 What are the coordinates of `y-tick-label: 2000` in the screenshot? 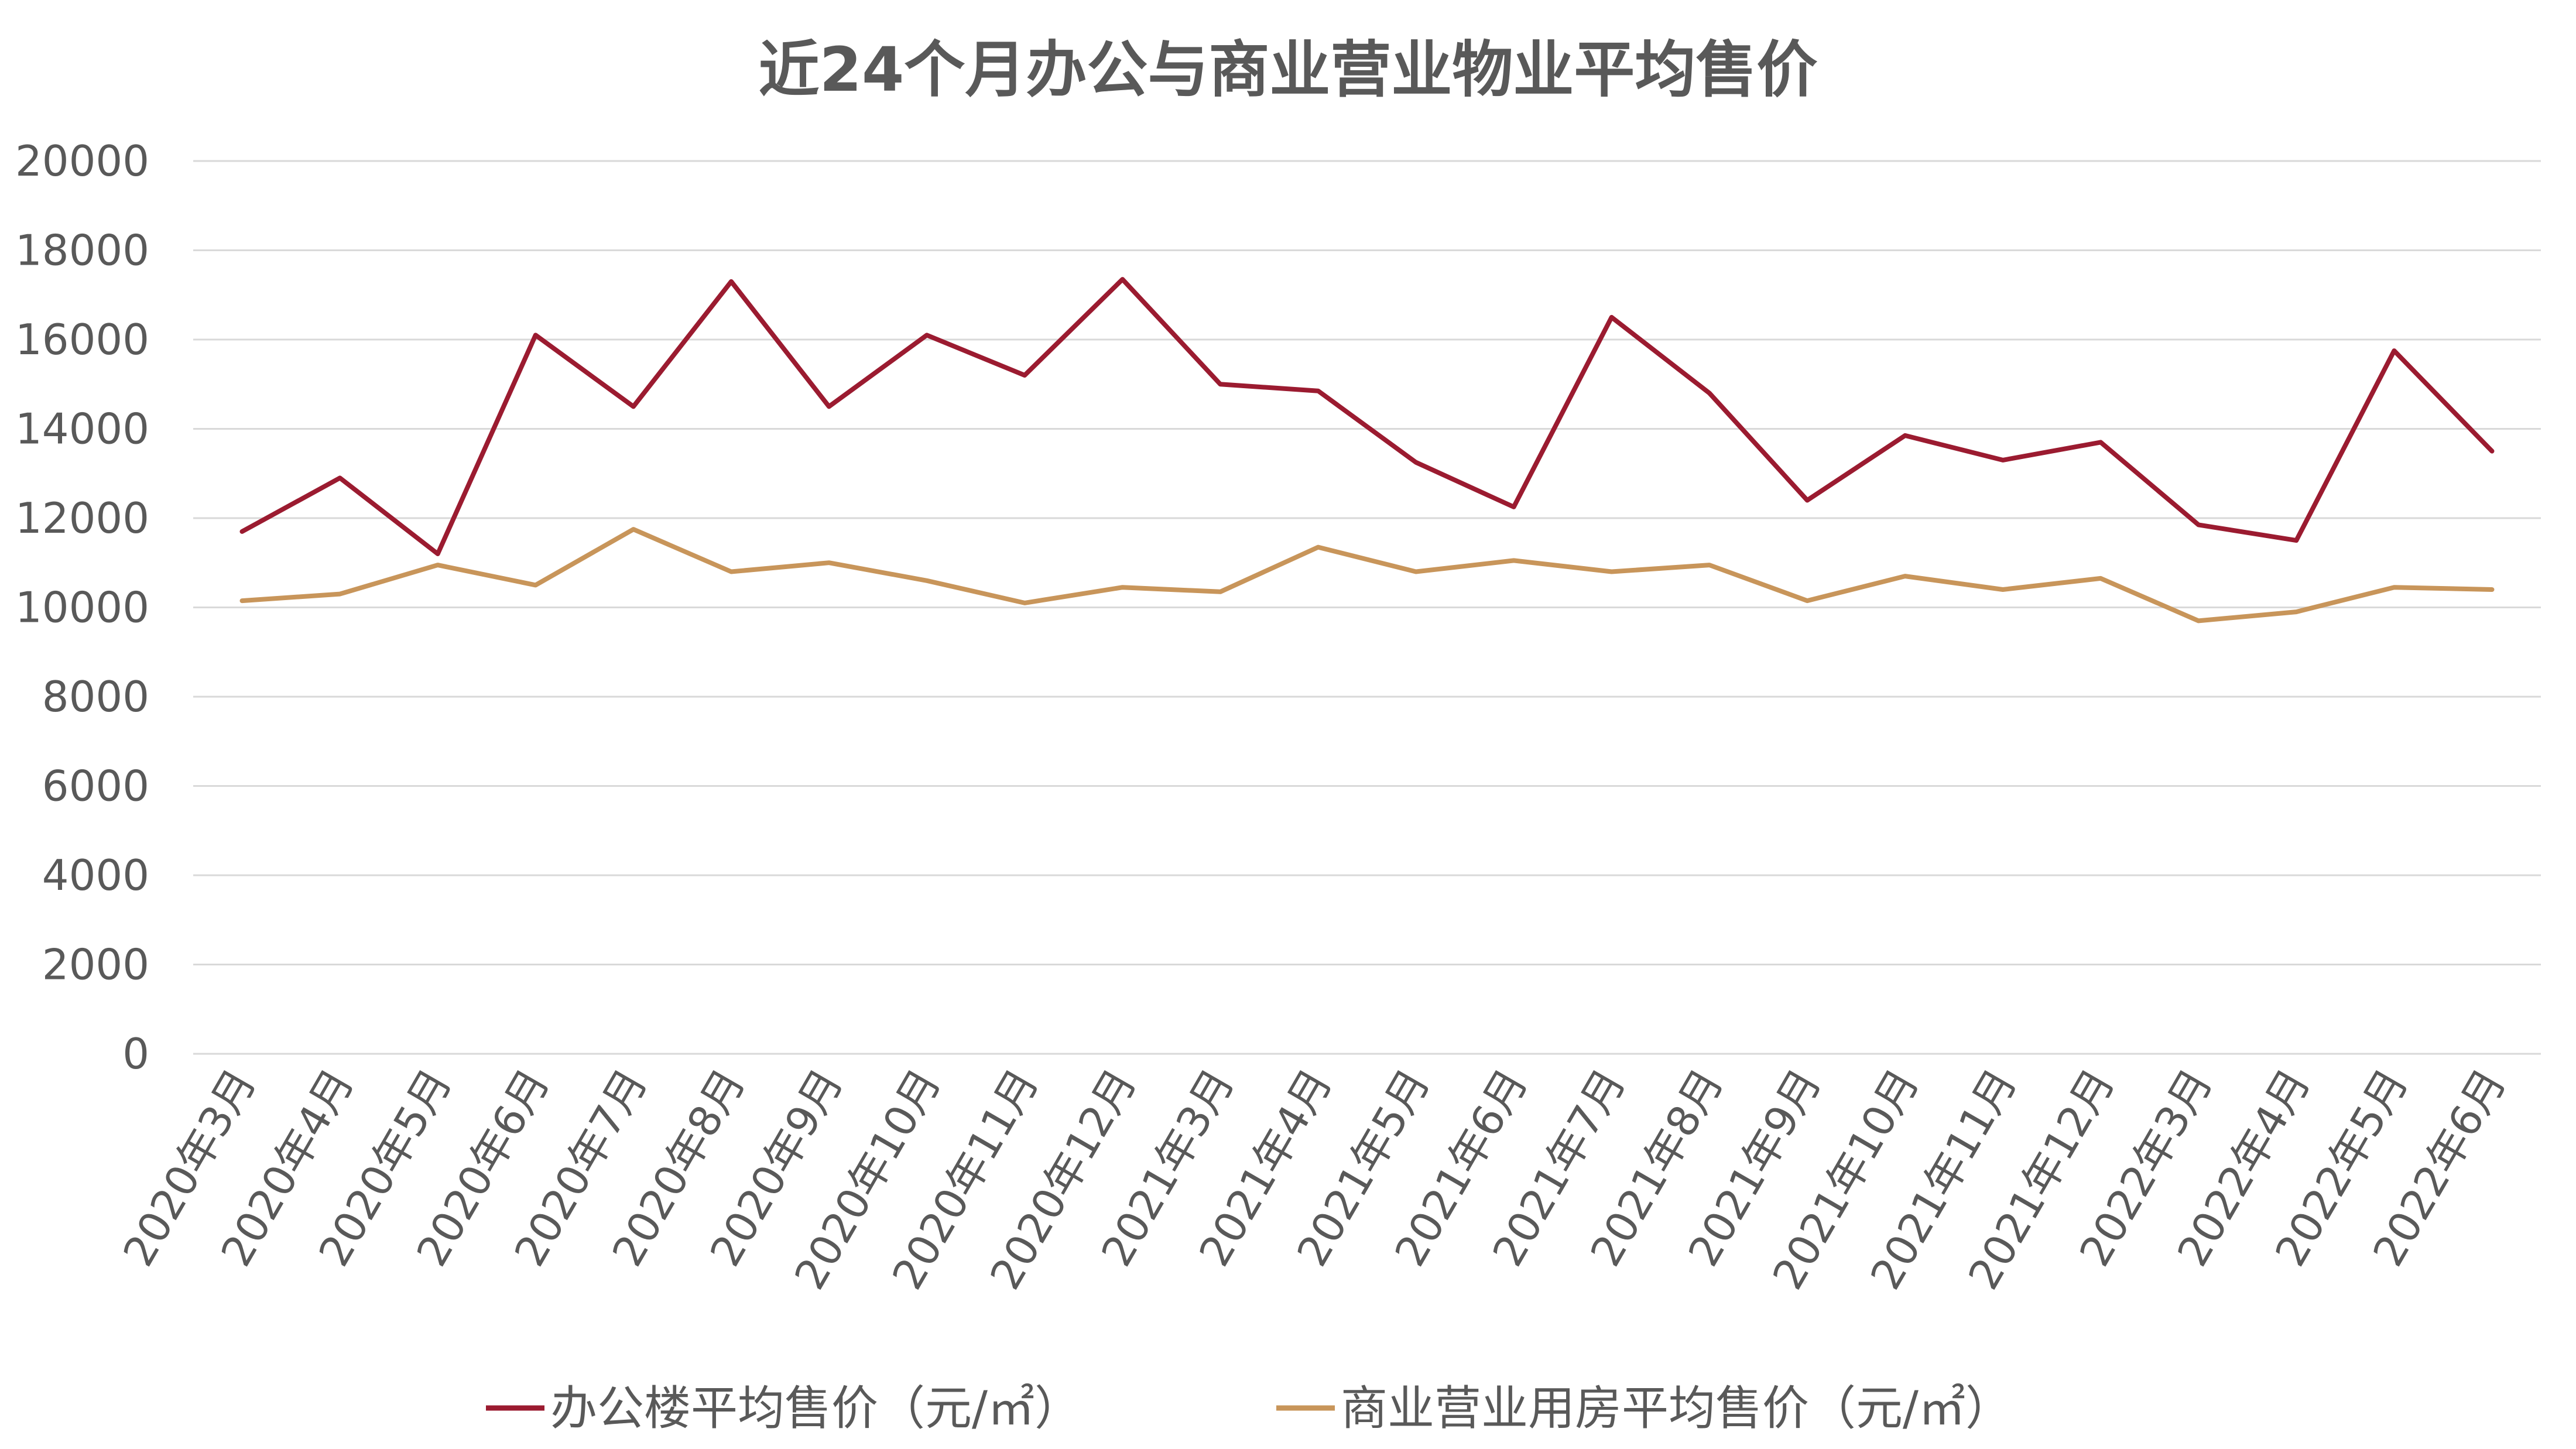 It's located at (95, 964).